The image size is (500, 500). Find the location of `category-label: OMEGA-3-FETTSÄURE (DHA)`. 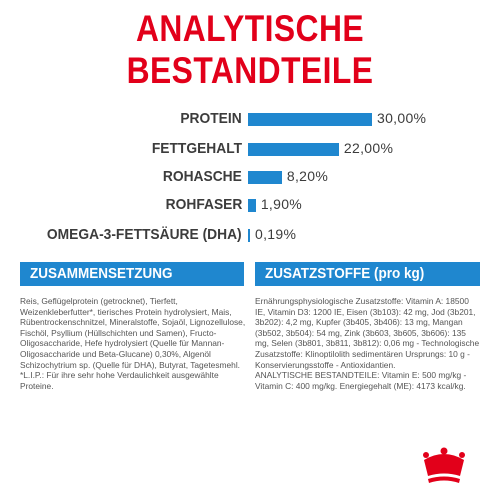

category-label: OMEGA-3-FETTSÄURE (DHA) is located at coordinates (144, 234).